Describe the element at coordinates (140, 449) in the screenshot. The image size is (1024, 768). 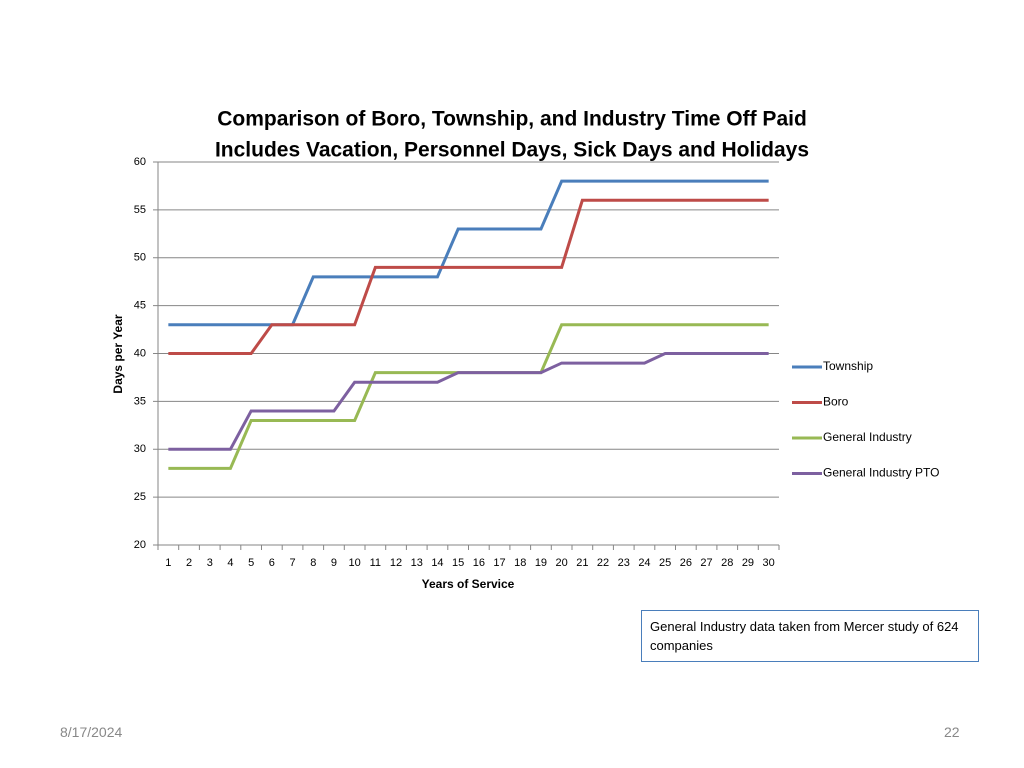
I see `y-tick-label: 30` at that location.